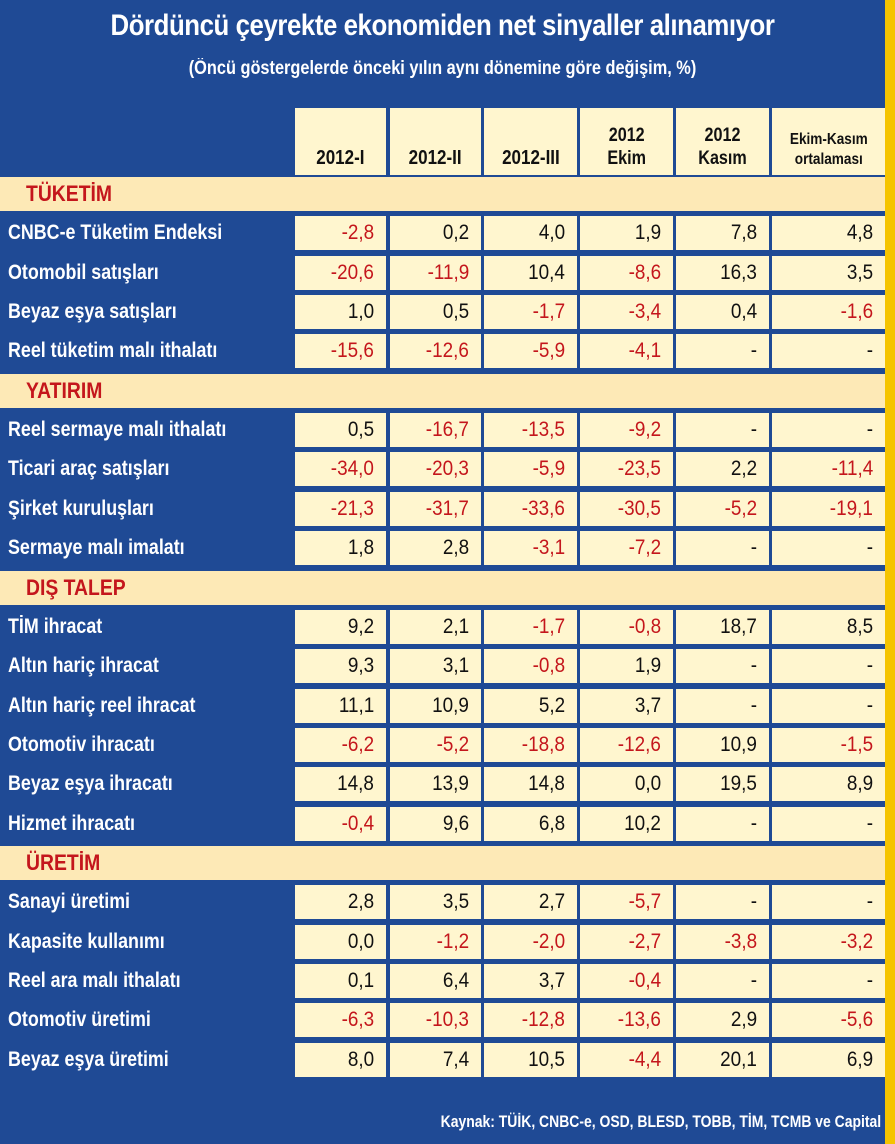 The height and width of the screenshot is (1144, 895). What do you see at coordinates (352, 272) in the screenshot?
I see `cell-value: -20,6` at bounding box center [352, 272].